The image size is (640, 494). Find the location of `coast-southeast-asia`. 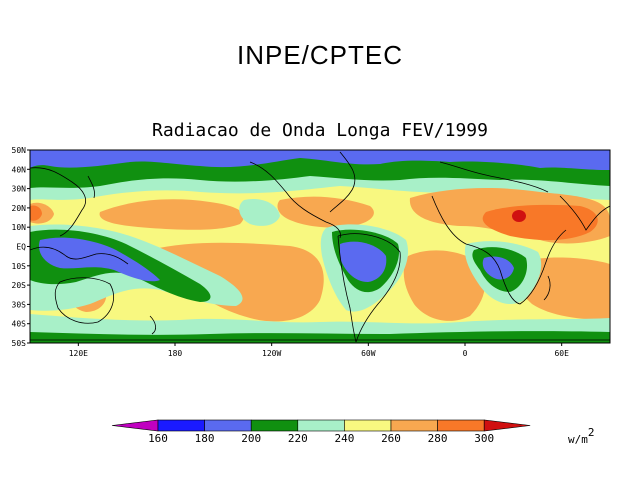

coast-southeast-asia is located at coordinates (79, 255).